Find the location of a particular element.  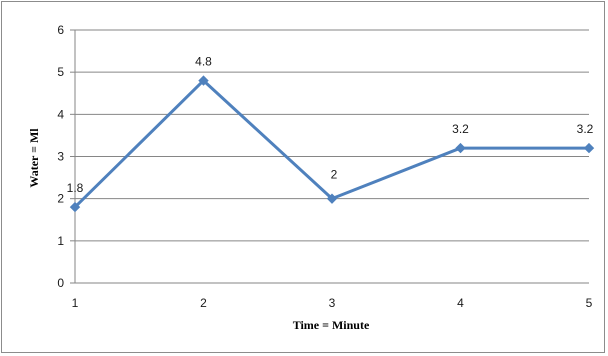

x-tick-label: 2 is located at coordinates (203, 303).